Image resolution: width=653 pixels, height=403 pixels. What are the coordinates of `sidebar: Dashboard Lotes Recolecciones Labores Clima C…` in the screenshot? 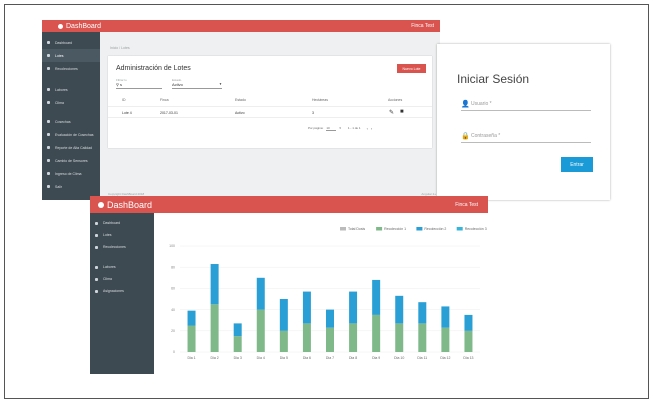 It's located at (71, 116).